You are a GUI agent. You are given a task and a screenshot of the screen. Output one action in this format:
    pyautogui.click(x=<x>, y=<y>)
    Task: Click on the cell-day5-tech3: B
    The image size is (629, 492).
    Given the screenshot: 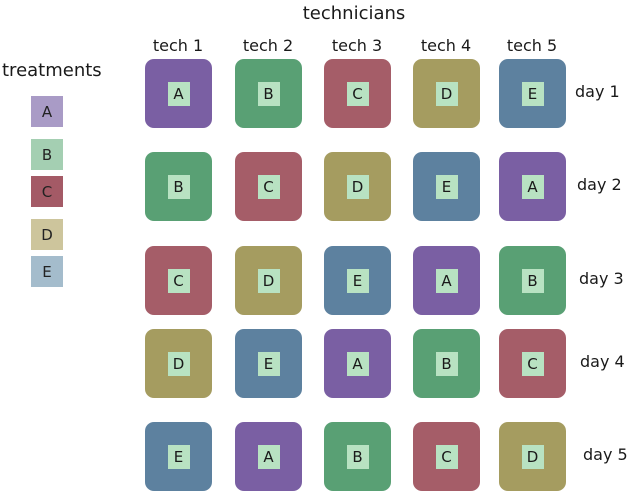 What is the action you would take?
    pyautogui.click(x=357, y=456)
    